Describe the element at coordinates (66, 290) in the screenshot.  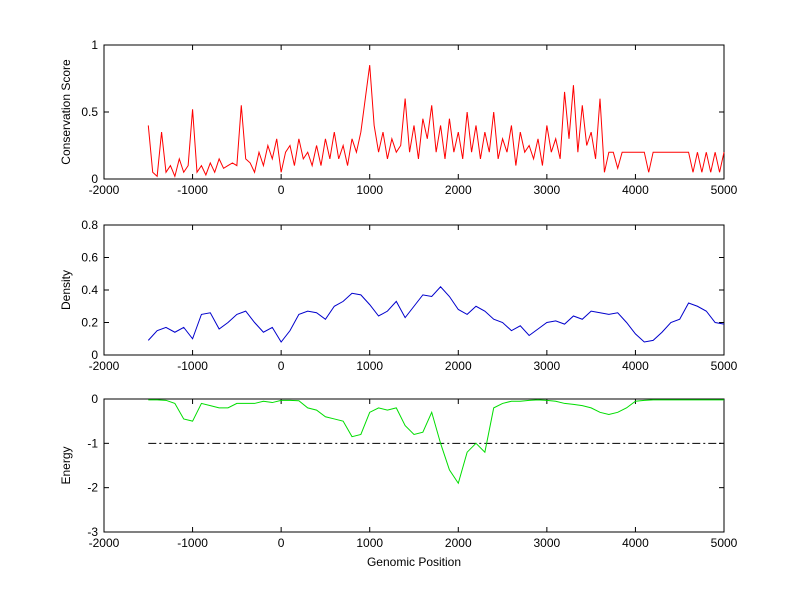
I see `y-axis-label: Density` at that location.